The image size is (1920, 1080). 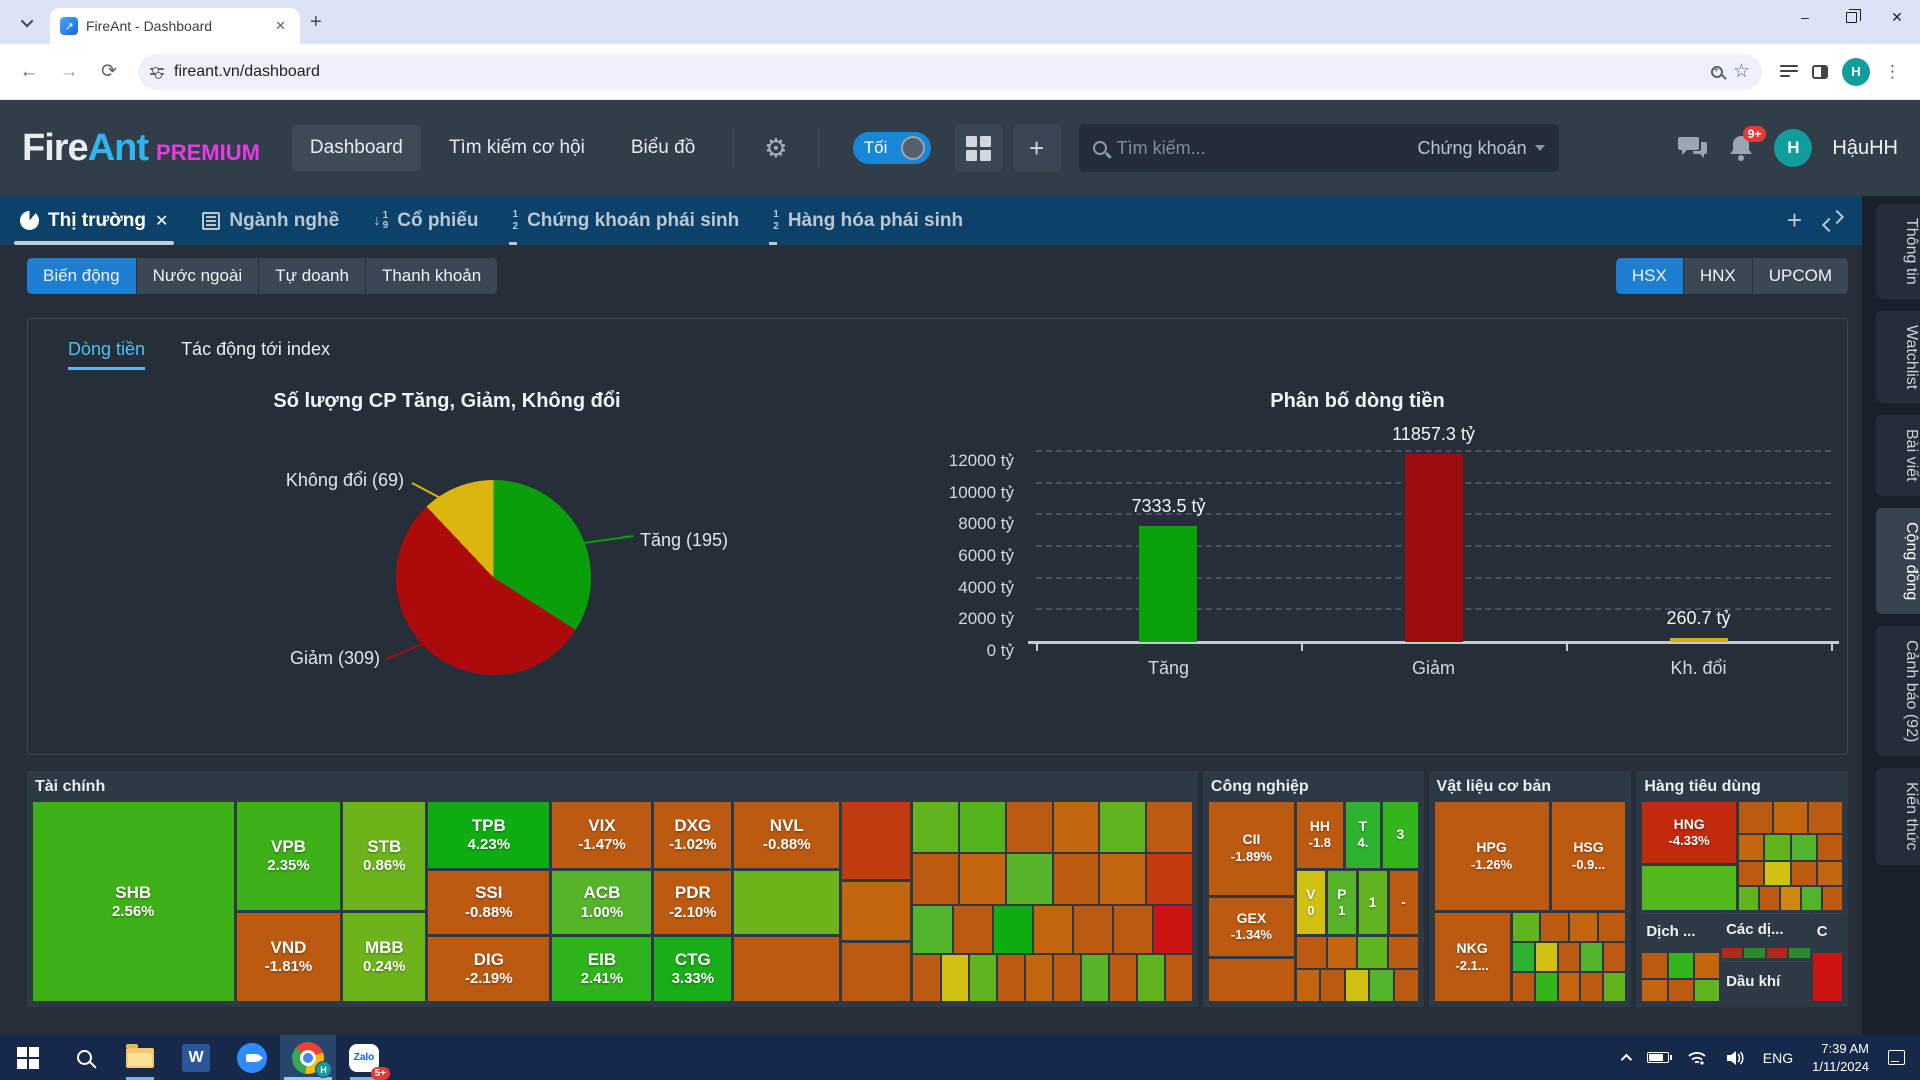 What do you see at coordinates (384, 856) in the screenshot?
I see `heatmap-tile-stb: STB 0.86%` at bounding box center [384, 856].